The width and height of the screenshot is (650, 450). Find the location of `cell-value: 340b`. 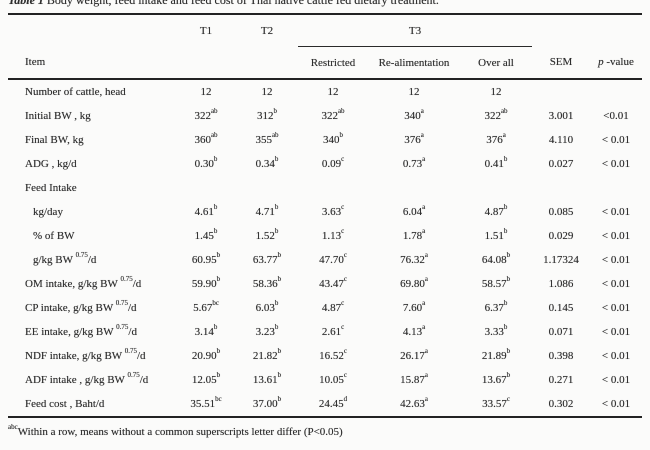

cell-value: 340b is located at coordinates (333, 138).